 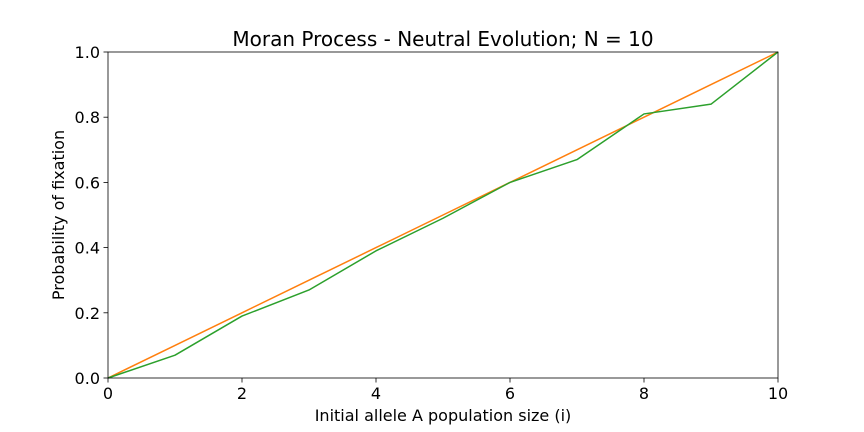 I want to click on x-tick-label: 6, so click(x=510, y=393).